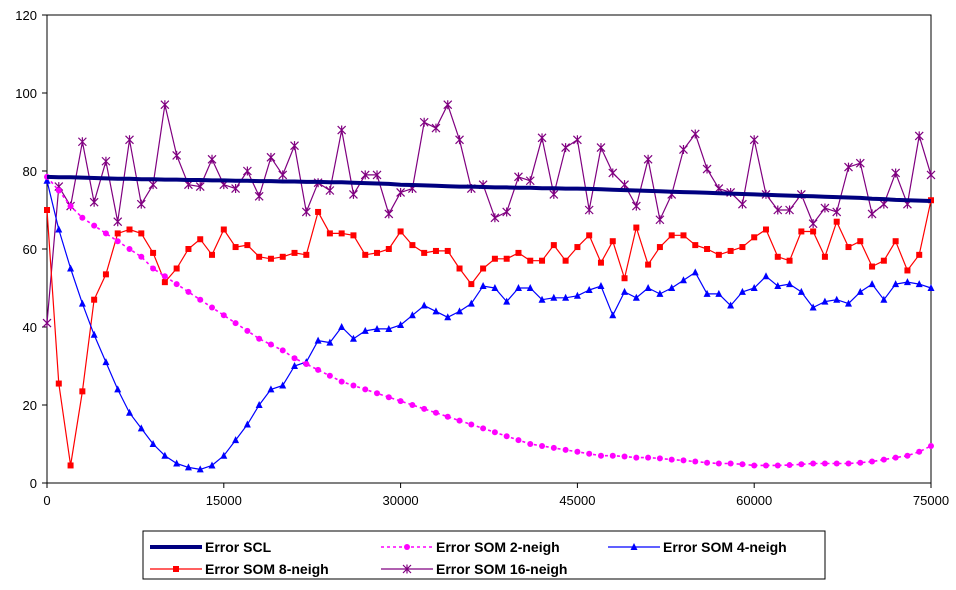 The width and height of the screenshot is (956, 590). Describe the element at coordinates (211, 547) in the screenshot. I see `legend-item: Error SCL` at that location.